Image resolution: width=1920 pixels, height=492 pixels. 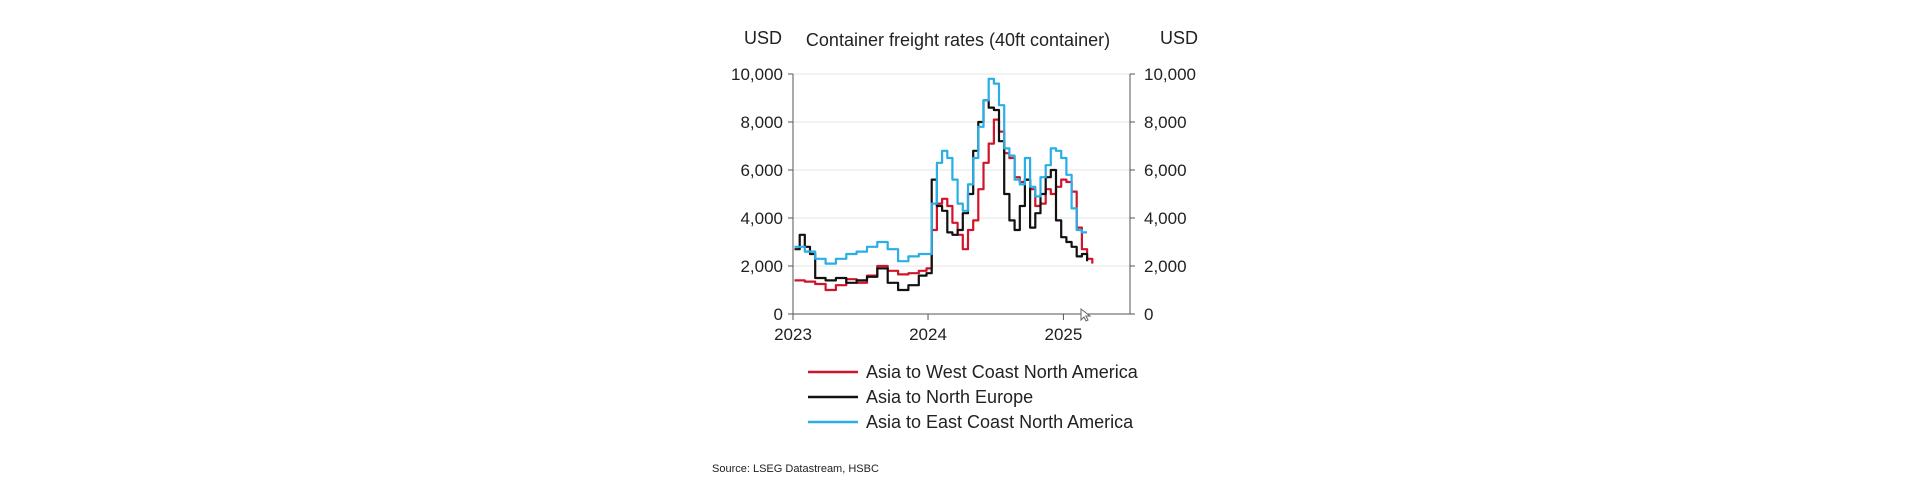 I want to click on right-tick-label: 4,000, so click(x=1165, y=218).